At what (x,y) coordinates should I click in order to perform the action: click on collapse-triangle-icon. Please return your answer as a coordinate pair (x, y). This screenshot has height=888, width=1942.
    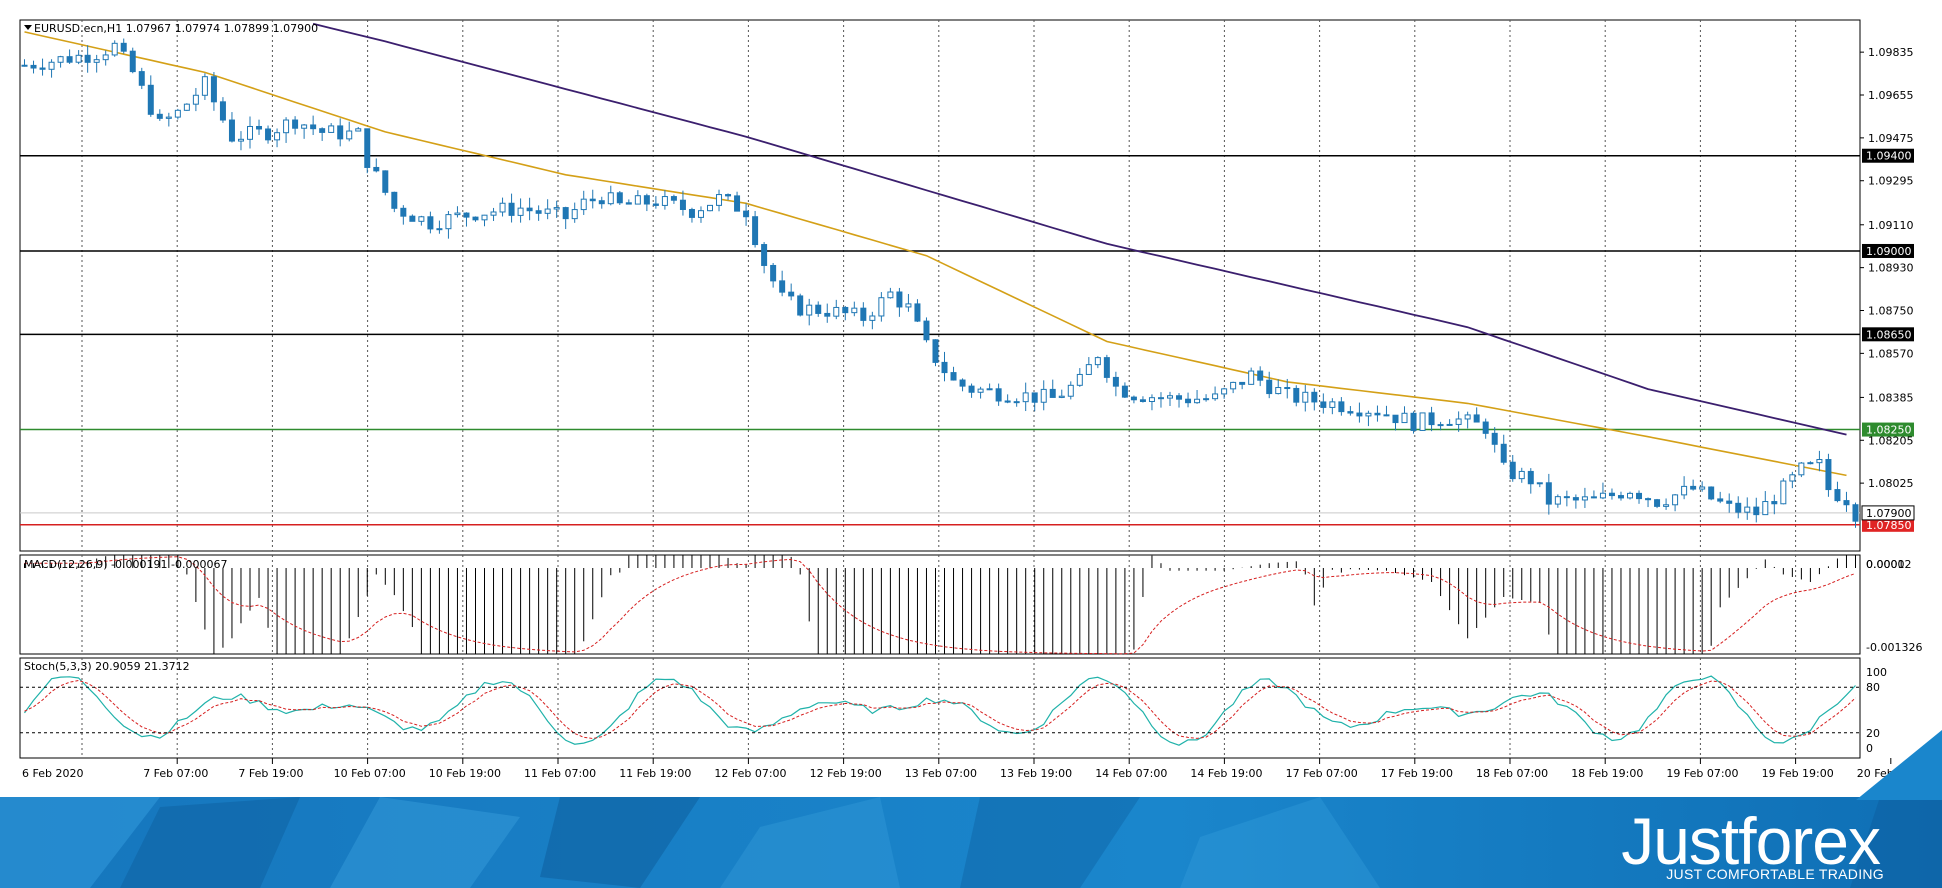
    Looking at the image, I should click on (28, 27).